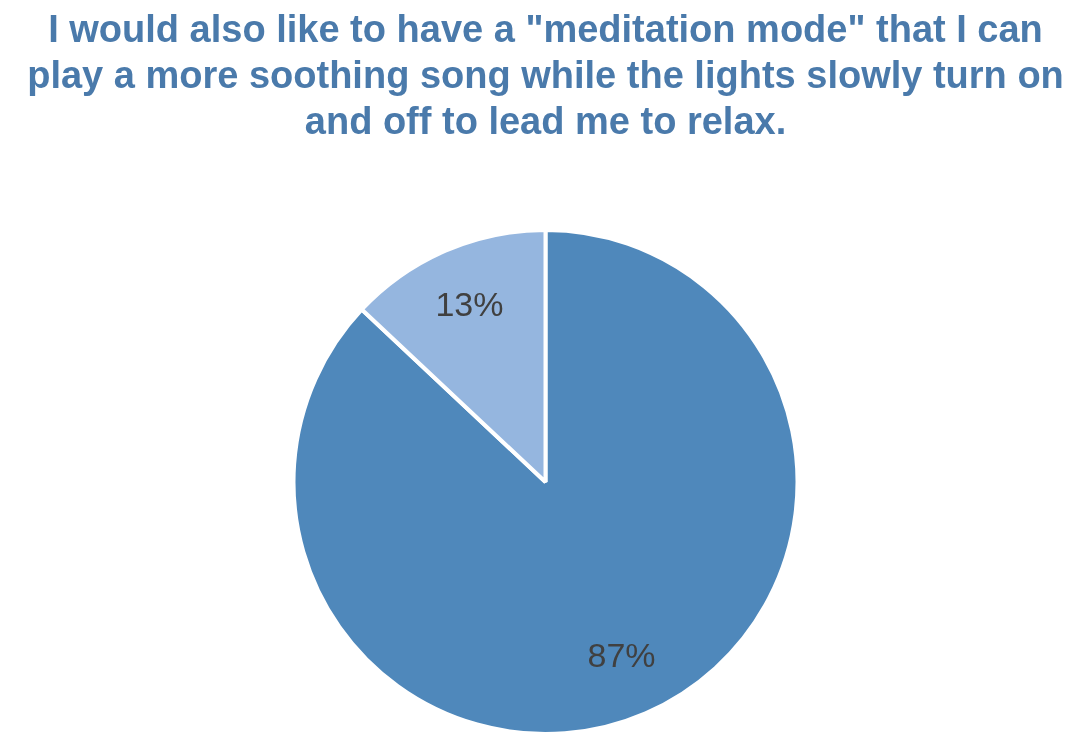 The height and width of the screenshot is (740, 1091). I want to click on data-label: 13%, so click(469, 303).